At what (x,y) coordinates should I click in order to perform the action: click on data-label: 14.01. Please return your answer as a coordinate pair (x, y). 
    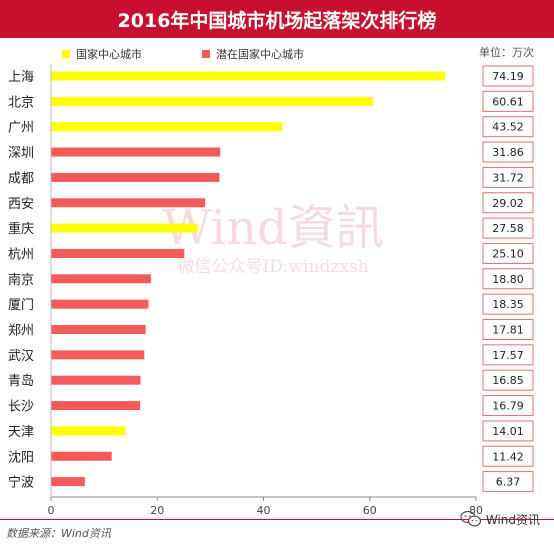
    Looking at the image, I should click on (508, 431).